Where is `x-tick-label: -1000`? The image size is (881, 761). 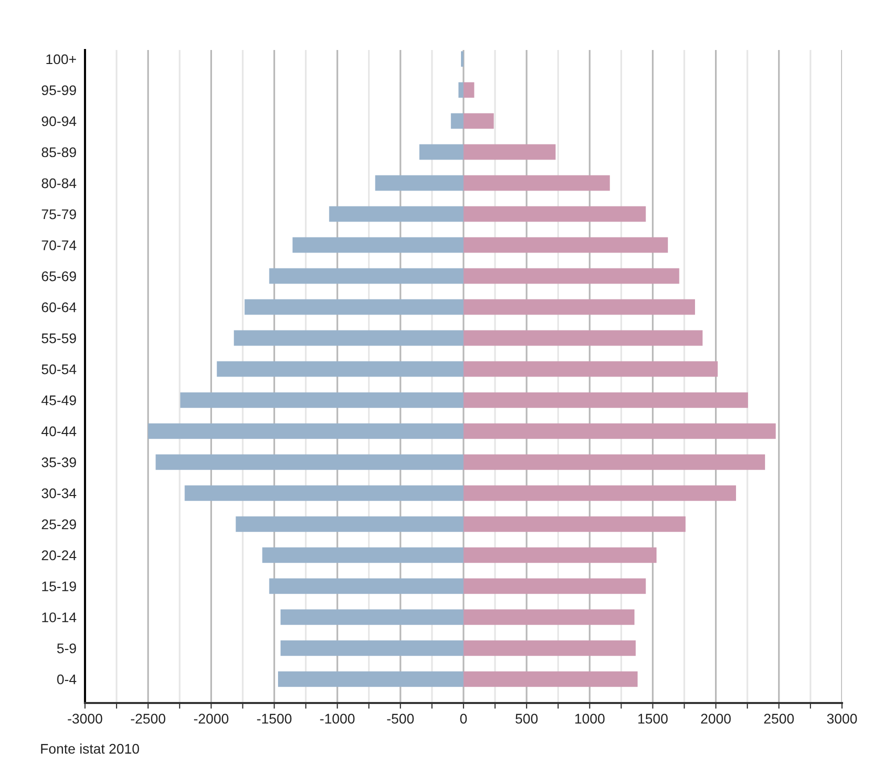
x-tick-label: -1000 is located at coordinates (337, 719).